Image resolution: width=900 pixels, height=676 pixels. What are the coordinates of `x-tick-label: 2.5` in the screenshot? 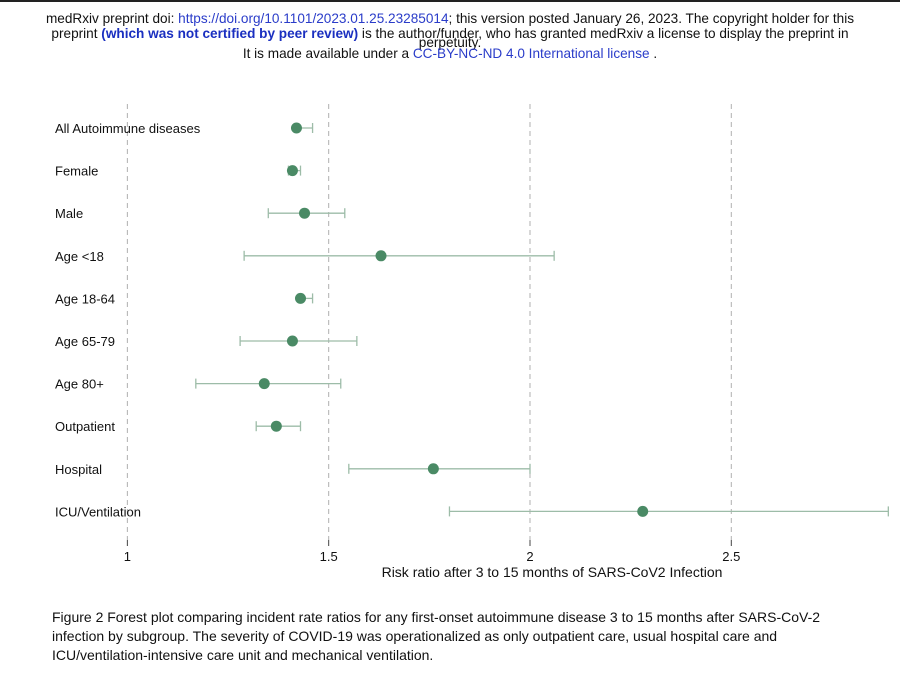 It's located at (731, 556).